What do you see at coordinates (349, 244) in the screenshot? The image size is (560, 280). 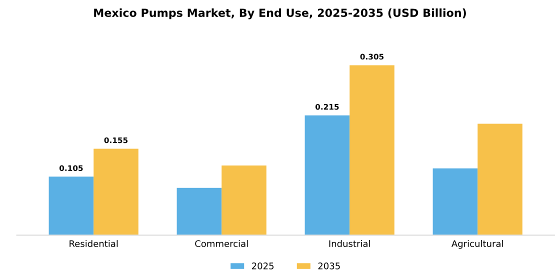 I see `x-tick-label: Industrial` at bounding box center [349, 244].